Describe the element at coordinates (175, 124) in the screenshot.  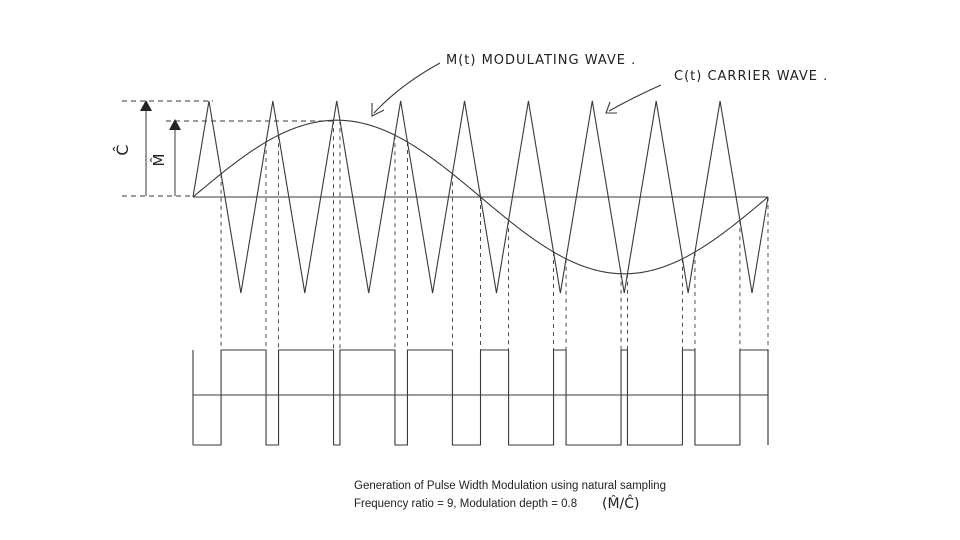
I see `m-amp-arrow-head` at that location.